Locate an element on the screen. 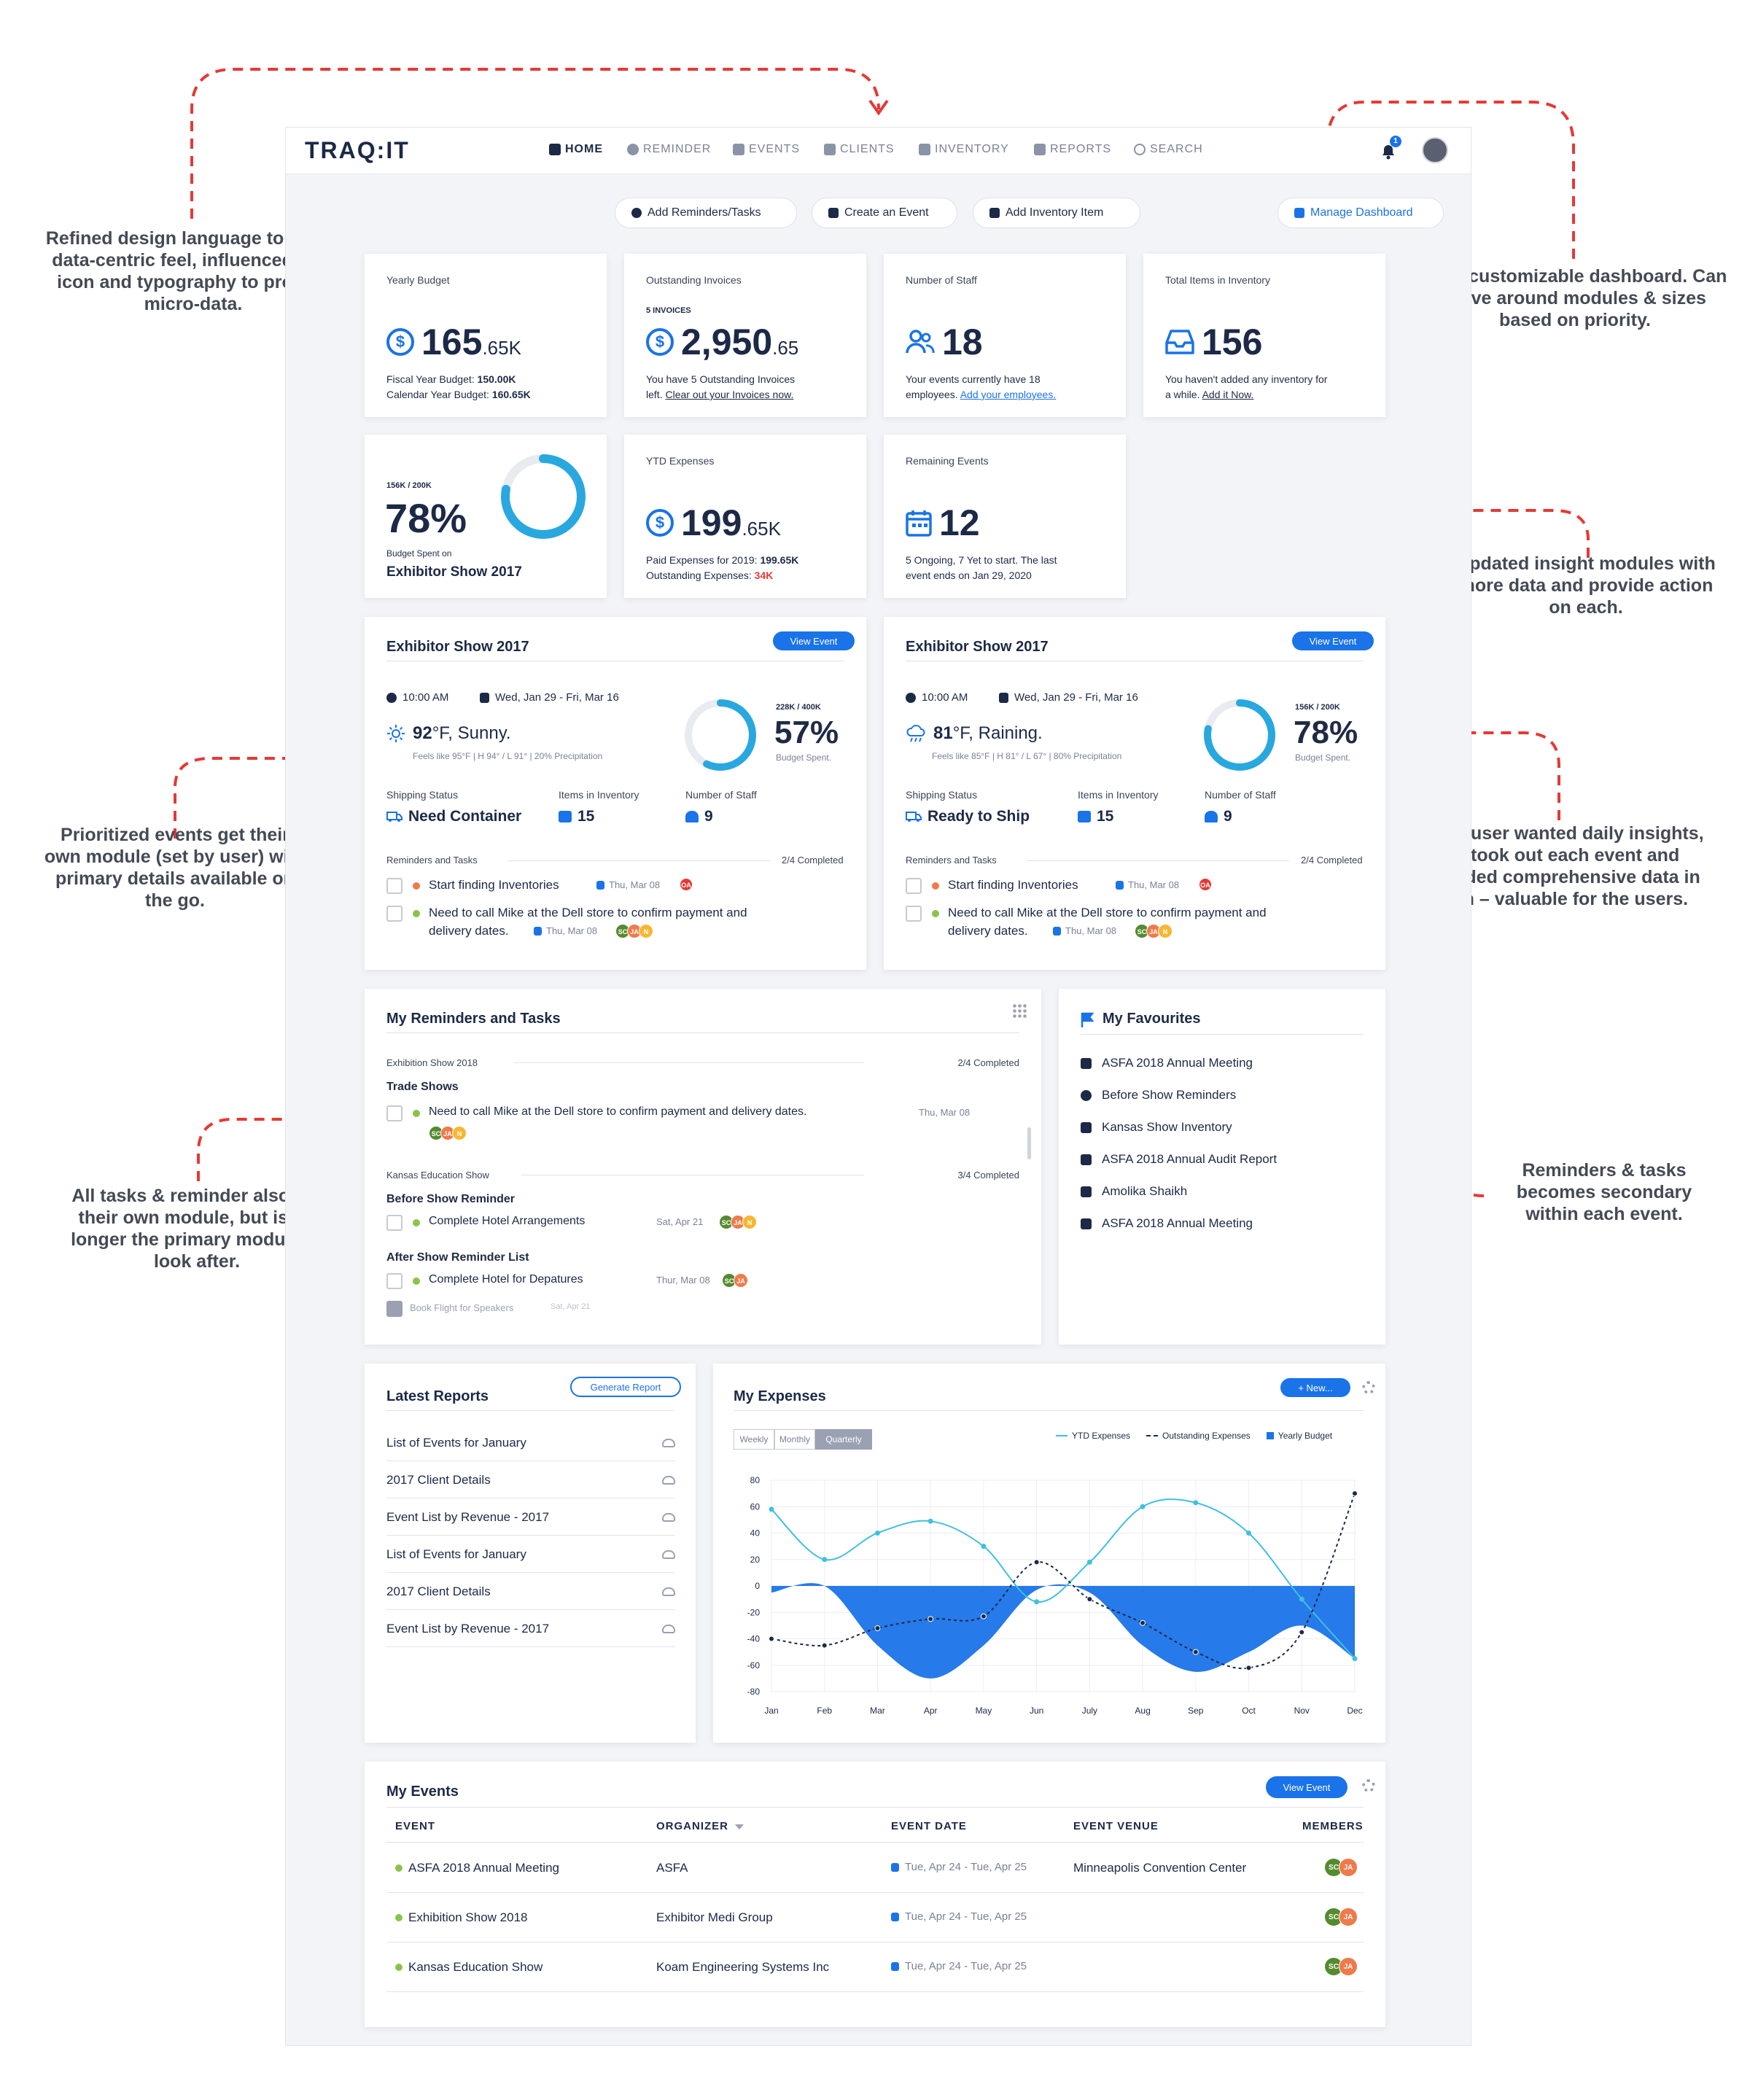  nav-events: EVENTS is located at coordinates (766, 149).